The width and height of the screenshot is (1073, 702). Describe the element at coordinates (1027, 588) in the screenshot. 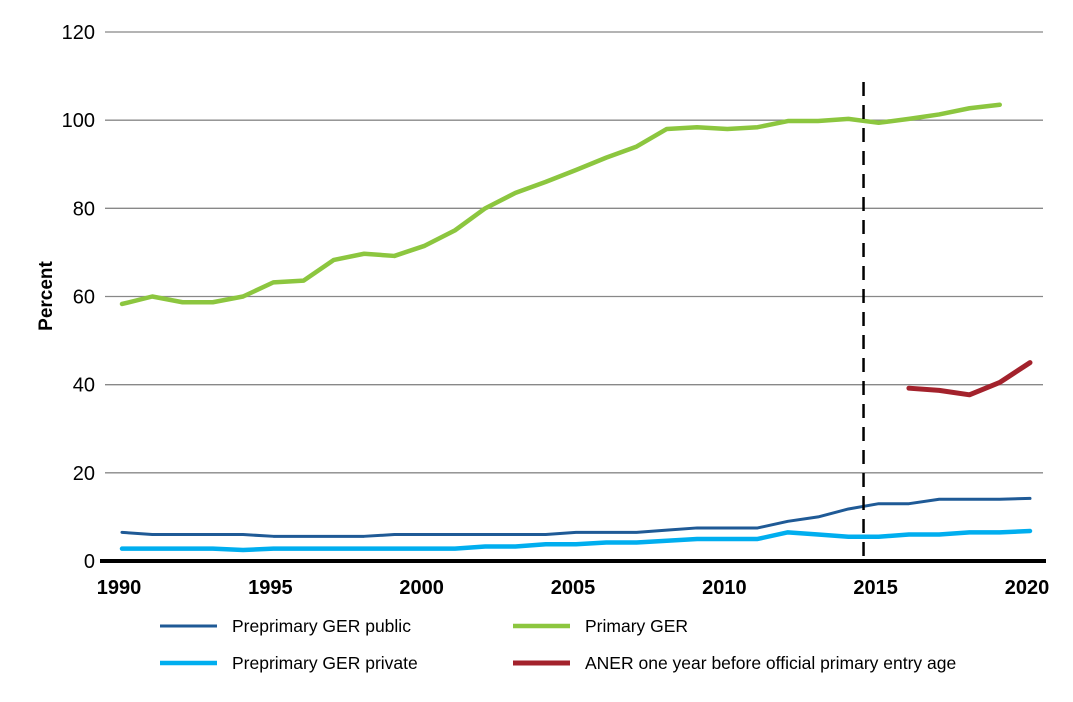

I see `x-tick-label: 2020` at that location.